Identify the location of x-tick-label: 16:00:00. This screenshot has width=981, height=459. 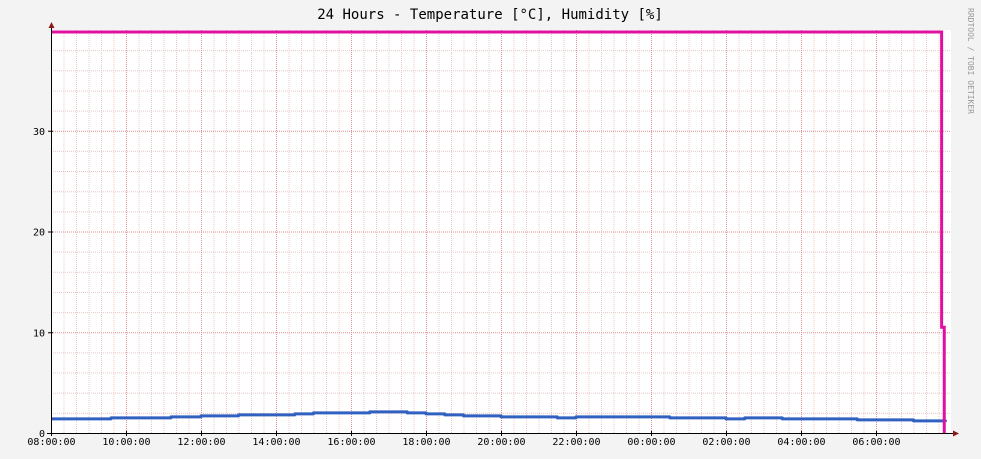
(351, 442).